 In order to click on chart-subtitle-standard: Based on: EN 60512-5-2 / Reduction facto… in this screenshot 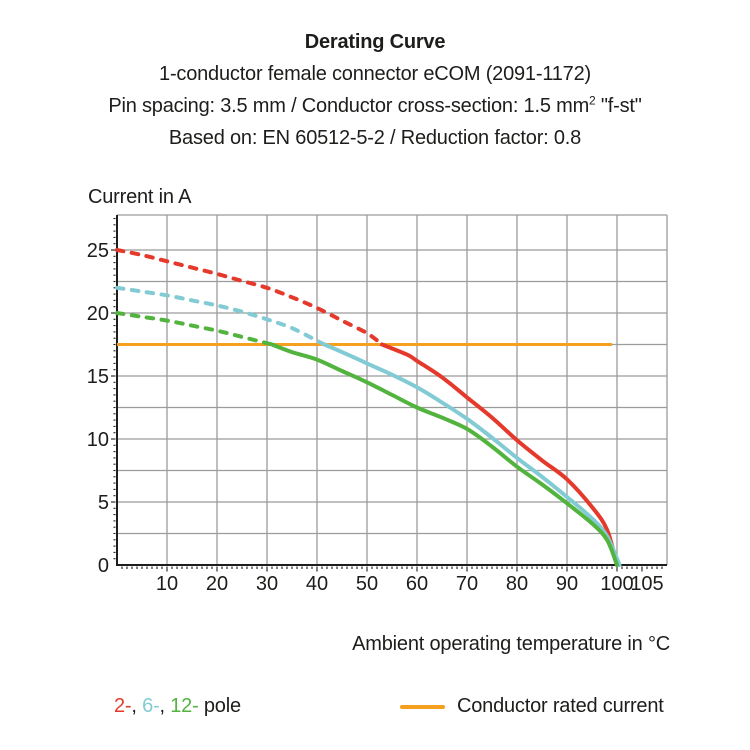, I will do `click(375, 138)`.